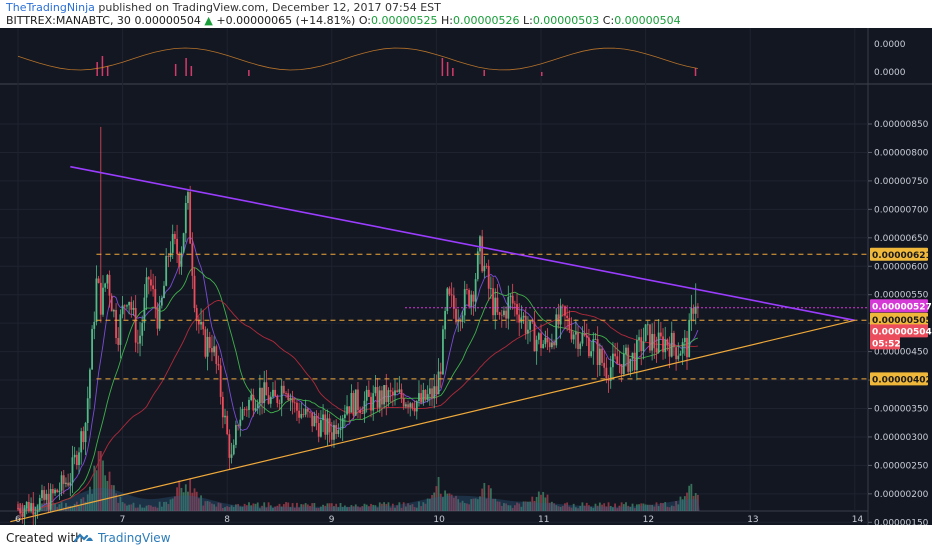 The height and width of the screenshot is (550, 932). What do you see at coordinates (901, 125) in the screenshot?
I see `price-tick-label: 0.00000850` at bounding box center [901, 125].